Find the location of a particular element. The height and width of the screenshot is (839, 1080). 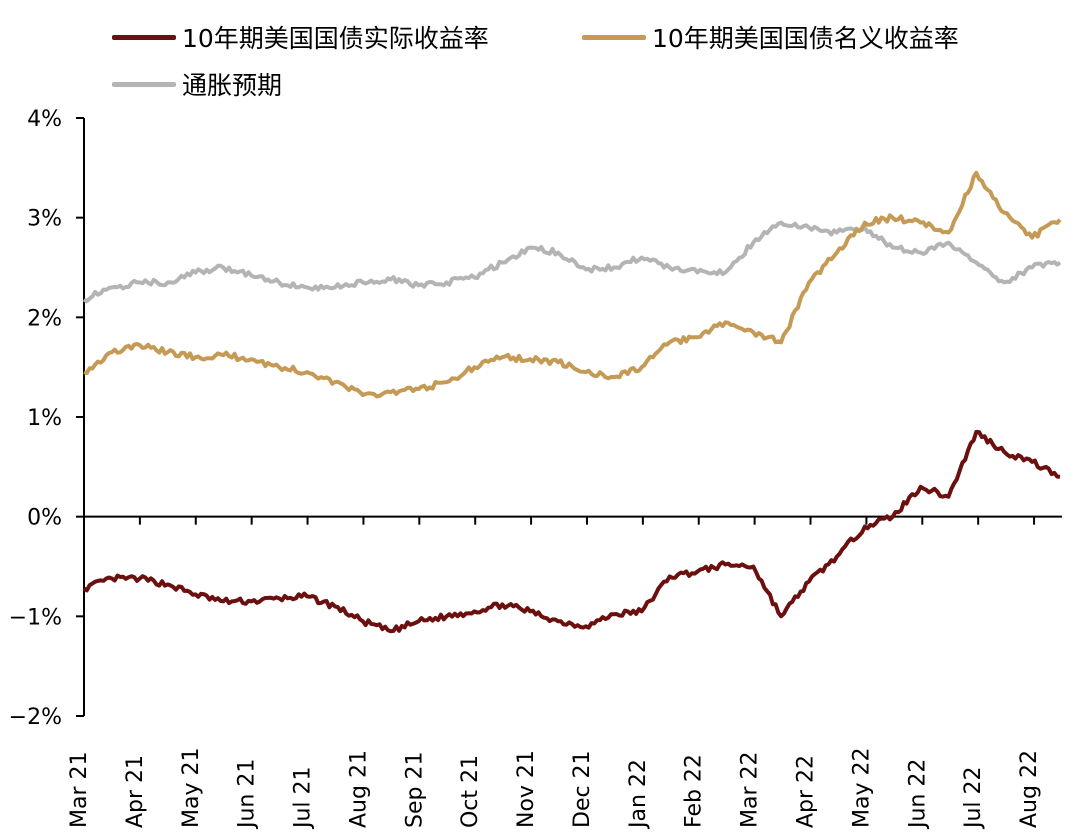

y-tick-label: 0% is located at coordinates (44, 518).